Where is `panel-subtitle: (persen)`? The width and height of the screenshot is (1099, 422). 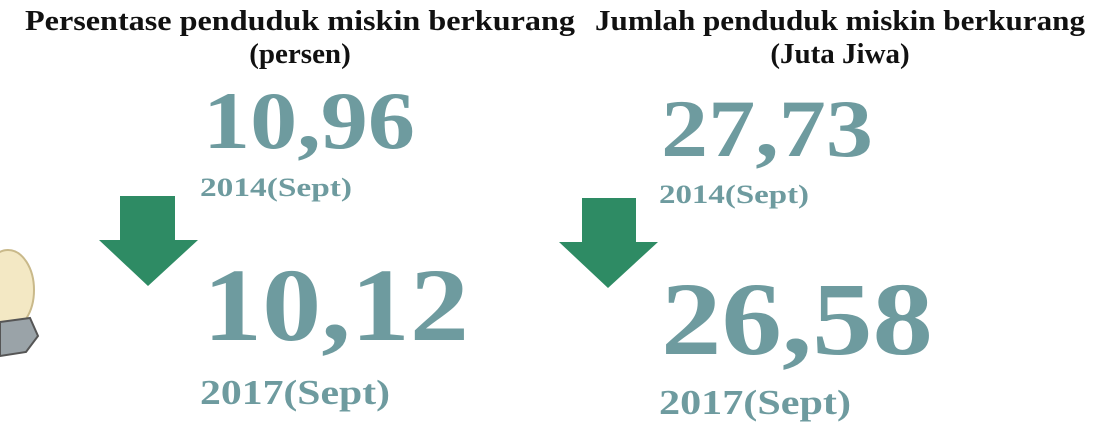 panel-subtitle: (persen) is located at coordinates (299, 54).